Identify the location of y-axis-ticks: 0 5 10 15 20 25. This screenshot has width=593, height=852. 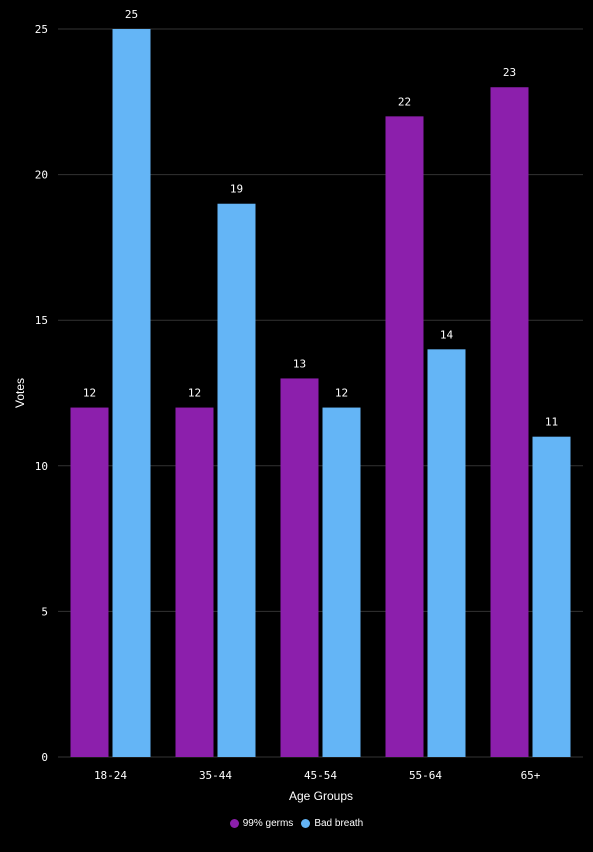
(41, 393).